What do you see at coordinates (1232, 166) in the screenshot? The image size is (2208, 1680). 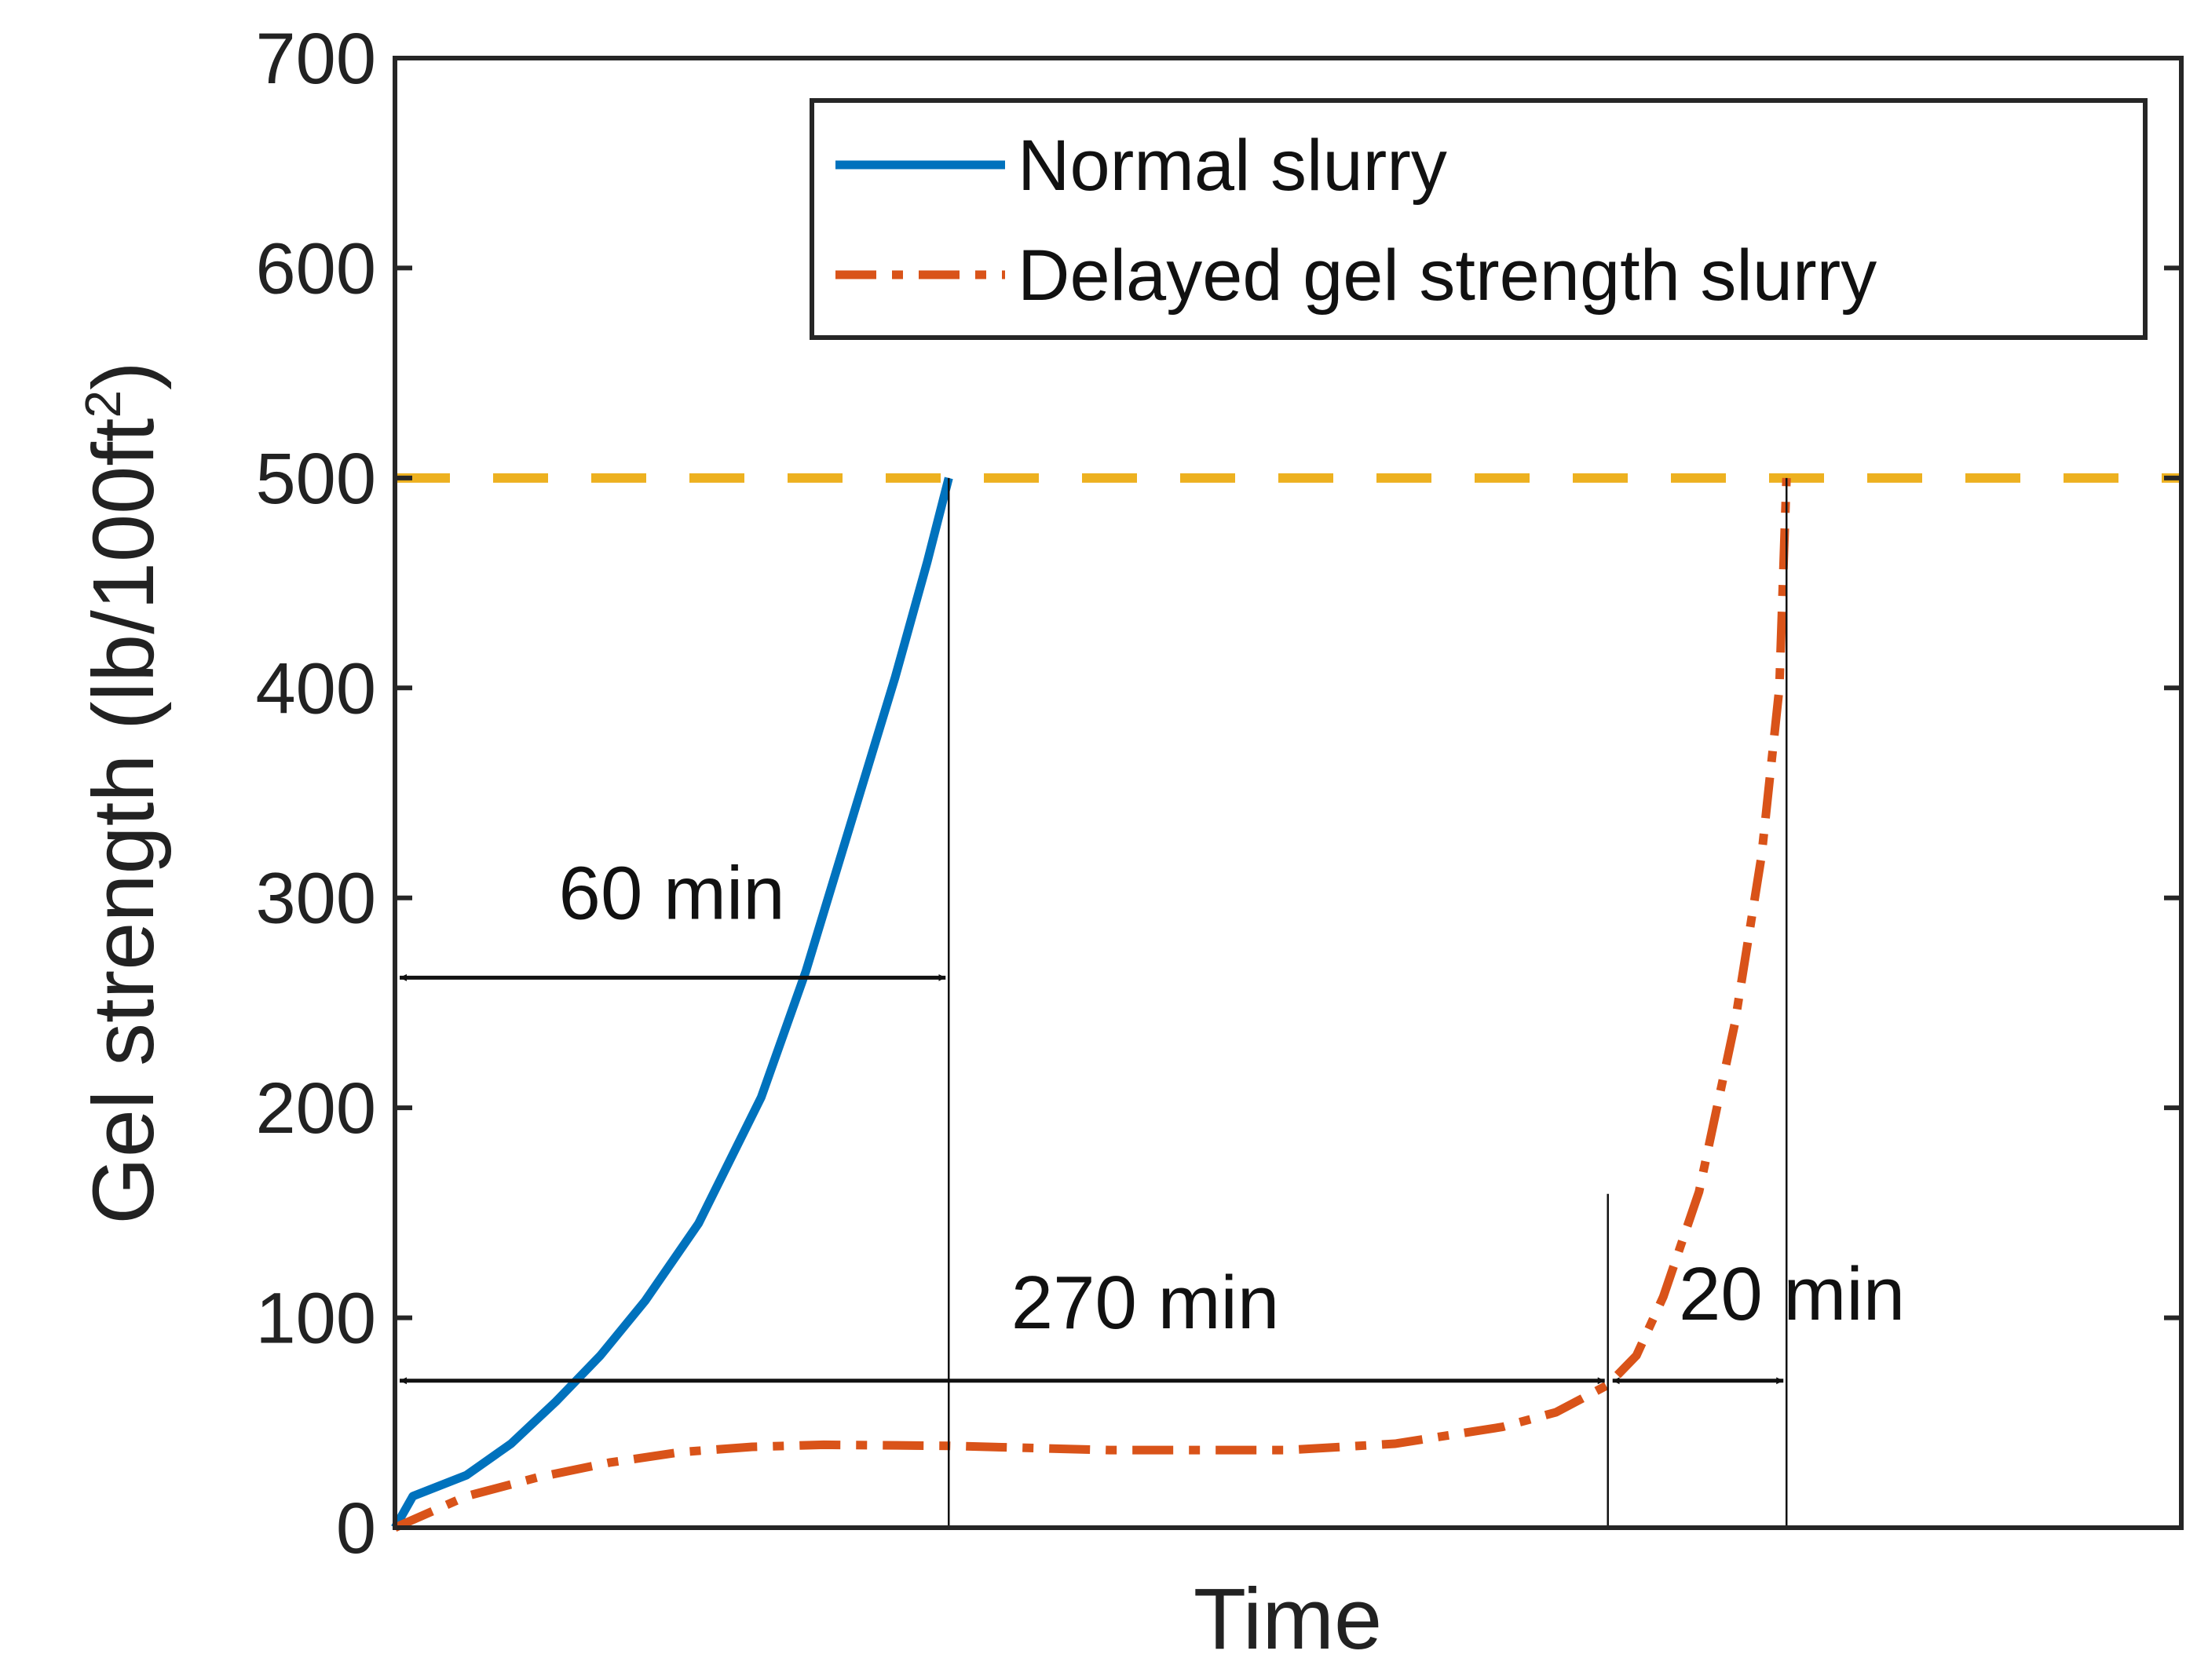 I see `legend-label-normal-slurry: Normal slurry` at bounding box center [1232, 166].